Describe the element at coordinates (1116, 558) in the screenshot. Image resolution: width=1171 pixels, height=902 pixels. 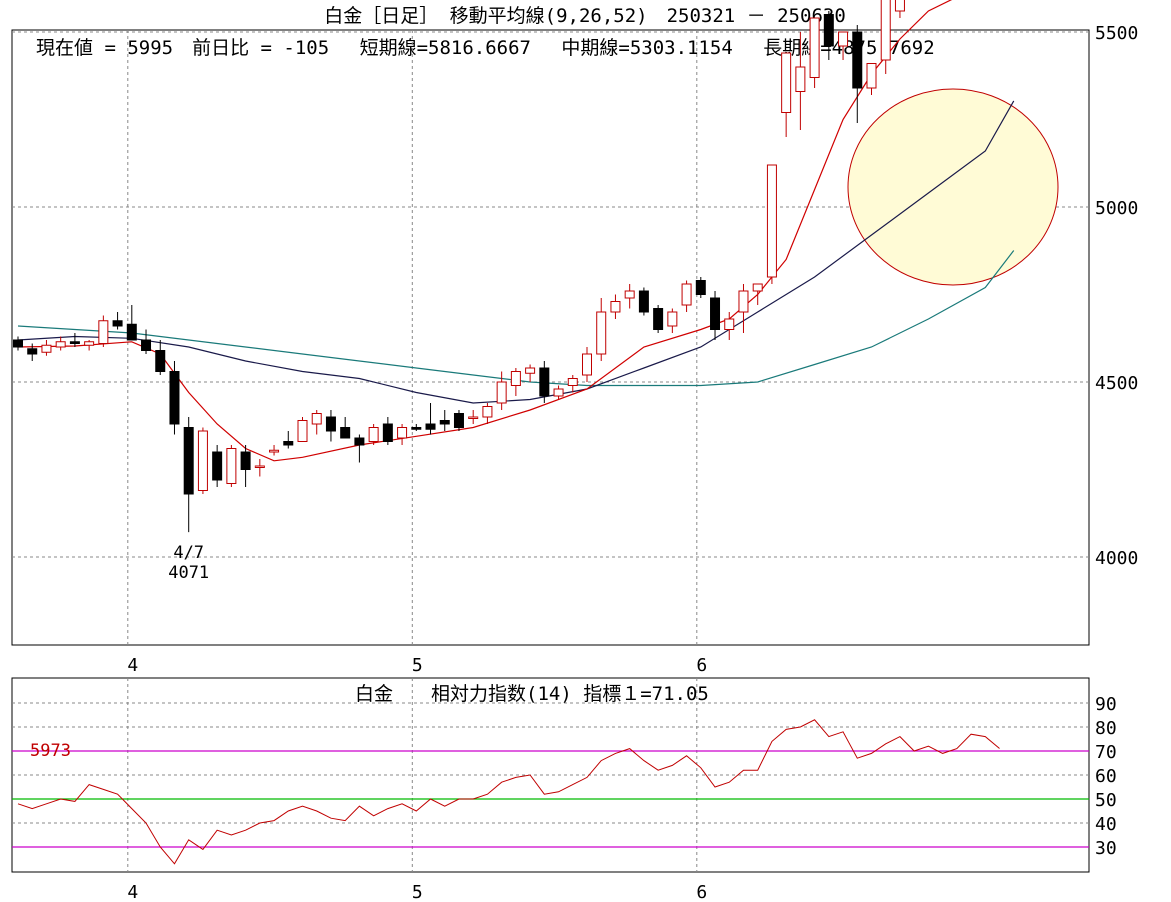
I see `price-y-tick-label: 4000` at that location.